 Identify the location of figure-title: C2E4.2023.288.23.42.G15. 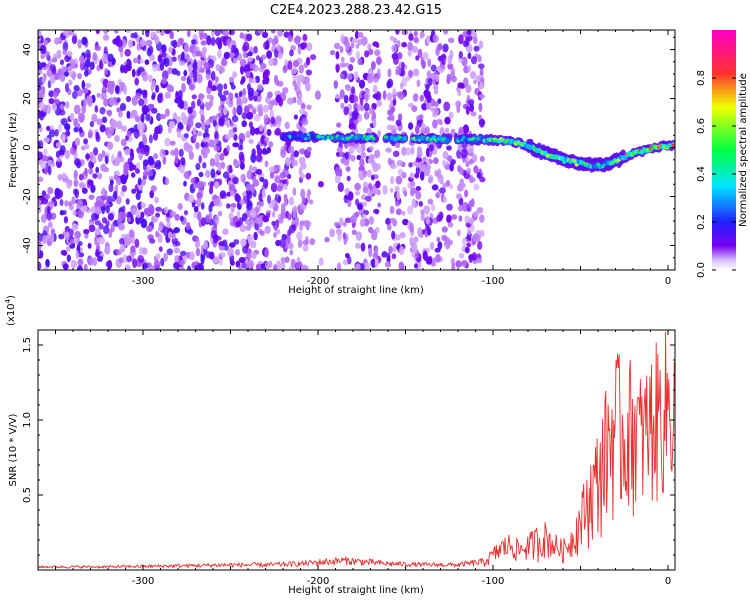
(356, 10).